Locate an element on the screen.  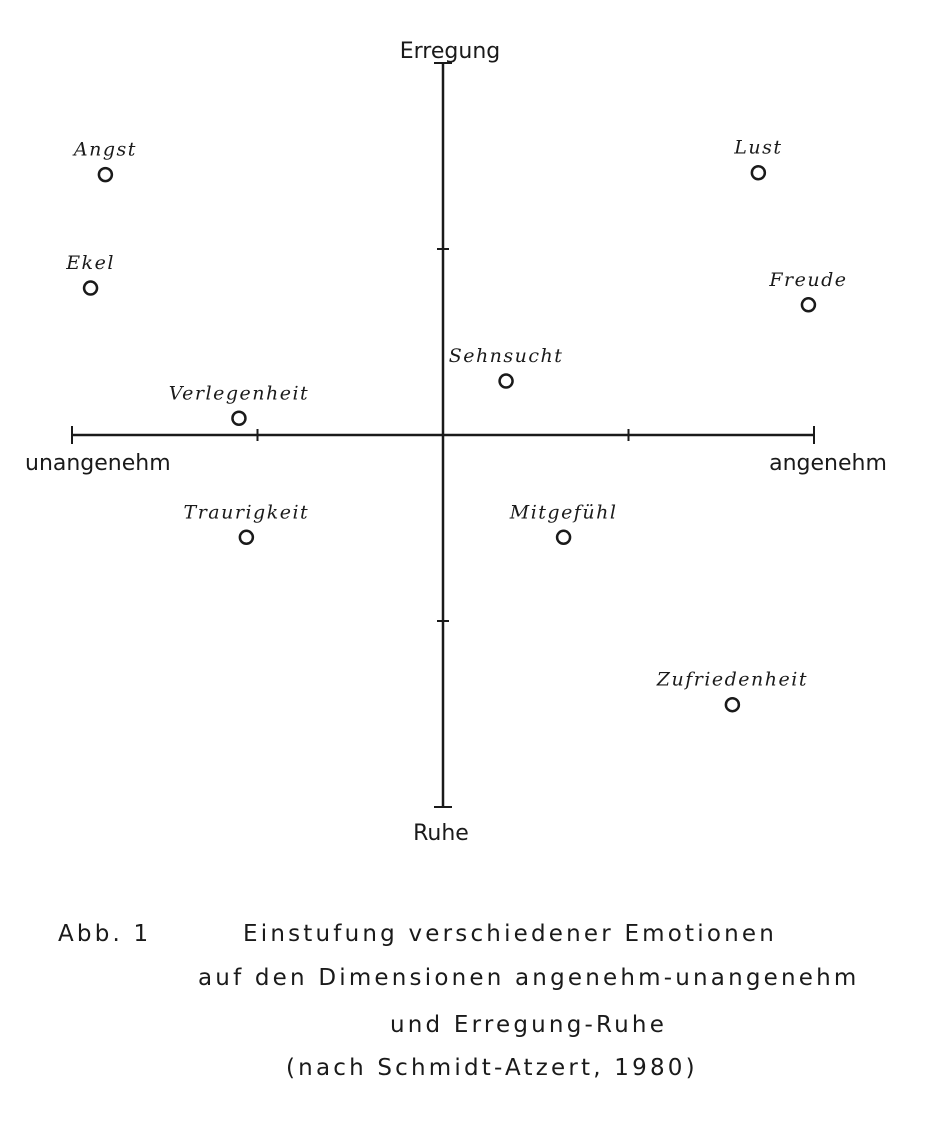
caption-line-4: (nach Schmidt-Atzert, 1980) is located at coordinates (492, 1068).